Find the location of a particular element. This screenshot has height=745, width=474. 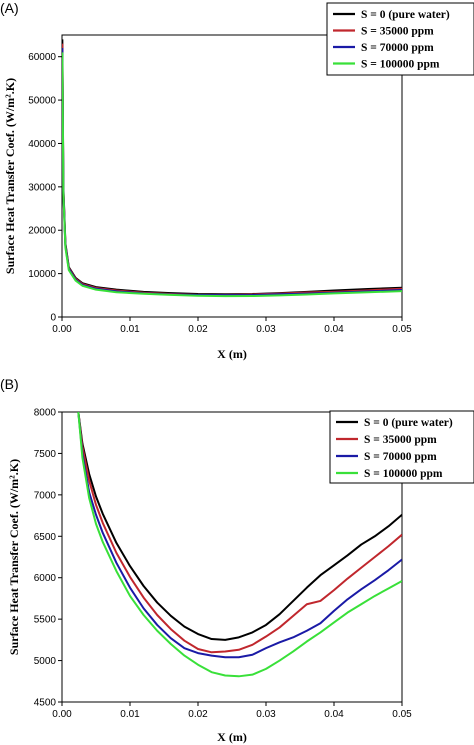

panel-a-xtick-label: 0.00 is located at coordinates (62, 329).